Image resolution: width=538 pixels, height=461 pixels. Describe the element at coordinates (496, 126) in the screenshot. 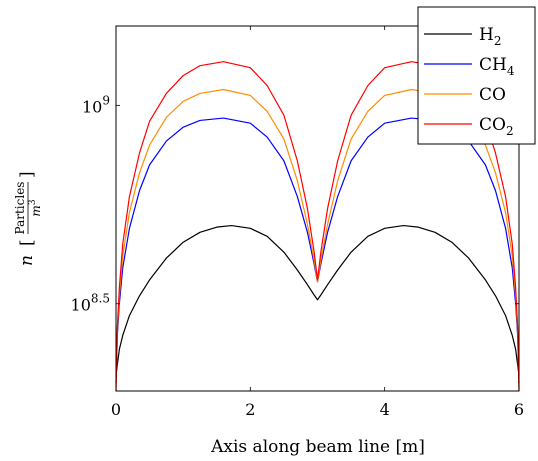

I see `legend-label-co2: CO2` at that location.